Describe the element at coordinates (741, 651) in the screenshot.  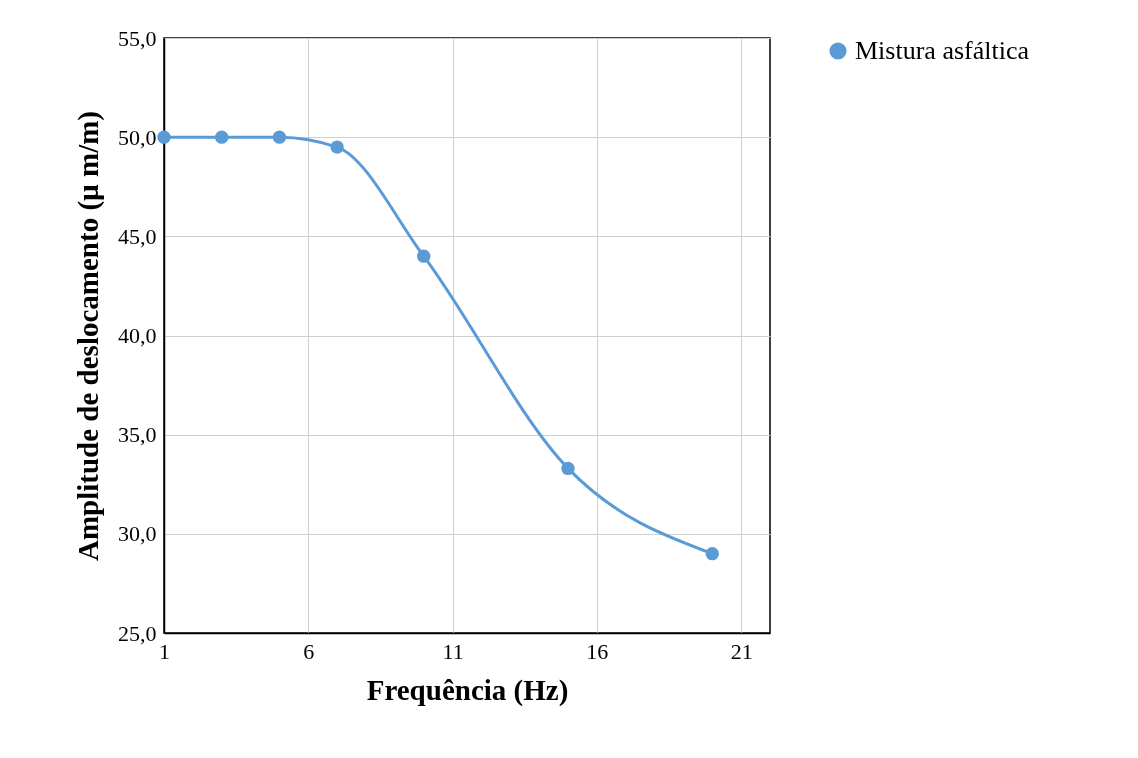
I see `x-tick-label: 21` at that location.